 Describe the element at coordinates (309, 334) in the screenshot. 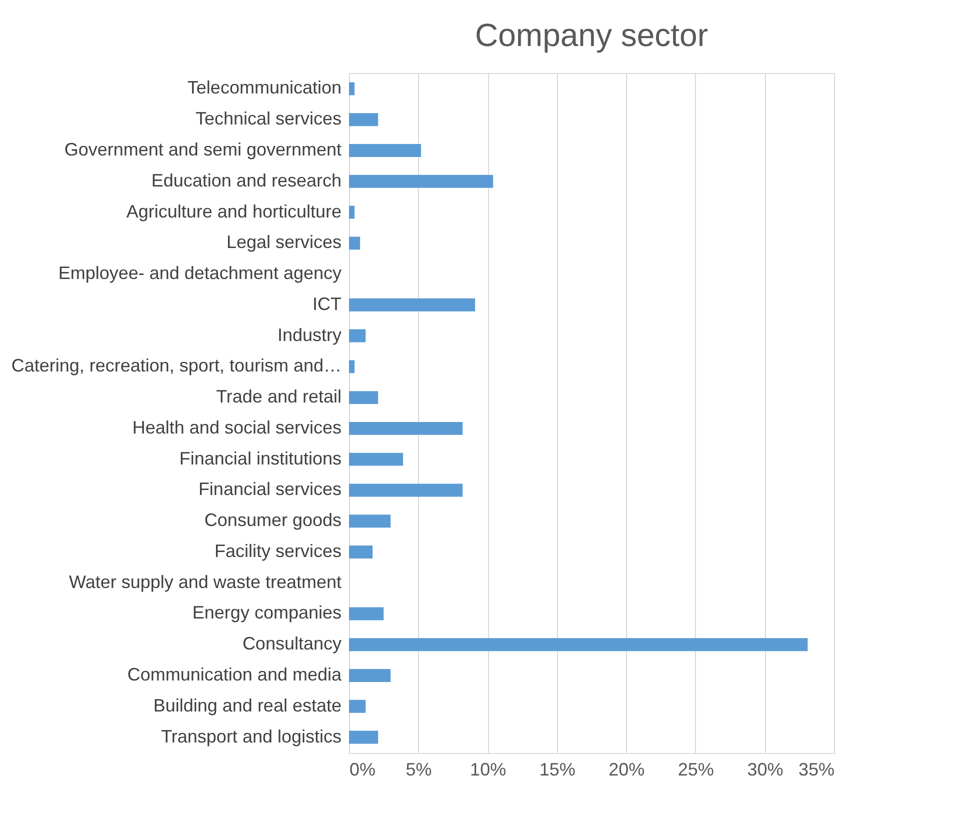

I see `y-tick-label: Industry` at that location.